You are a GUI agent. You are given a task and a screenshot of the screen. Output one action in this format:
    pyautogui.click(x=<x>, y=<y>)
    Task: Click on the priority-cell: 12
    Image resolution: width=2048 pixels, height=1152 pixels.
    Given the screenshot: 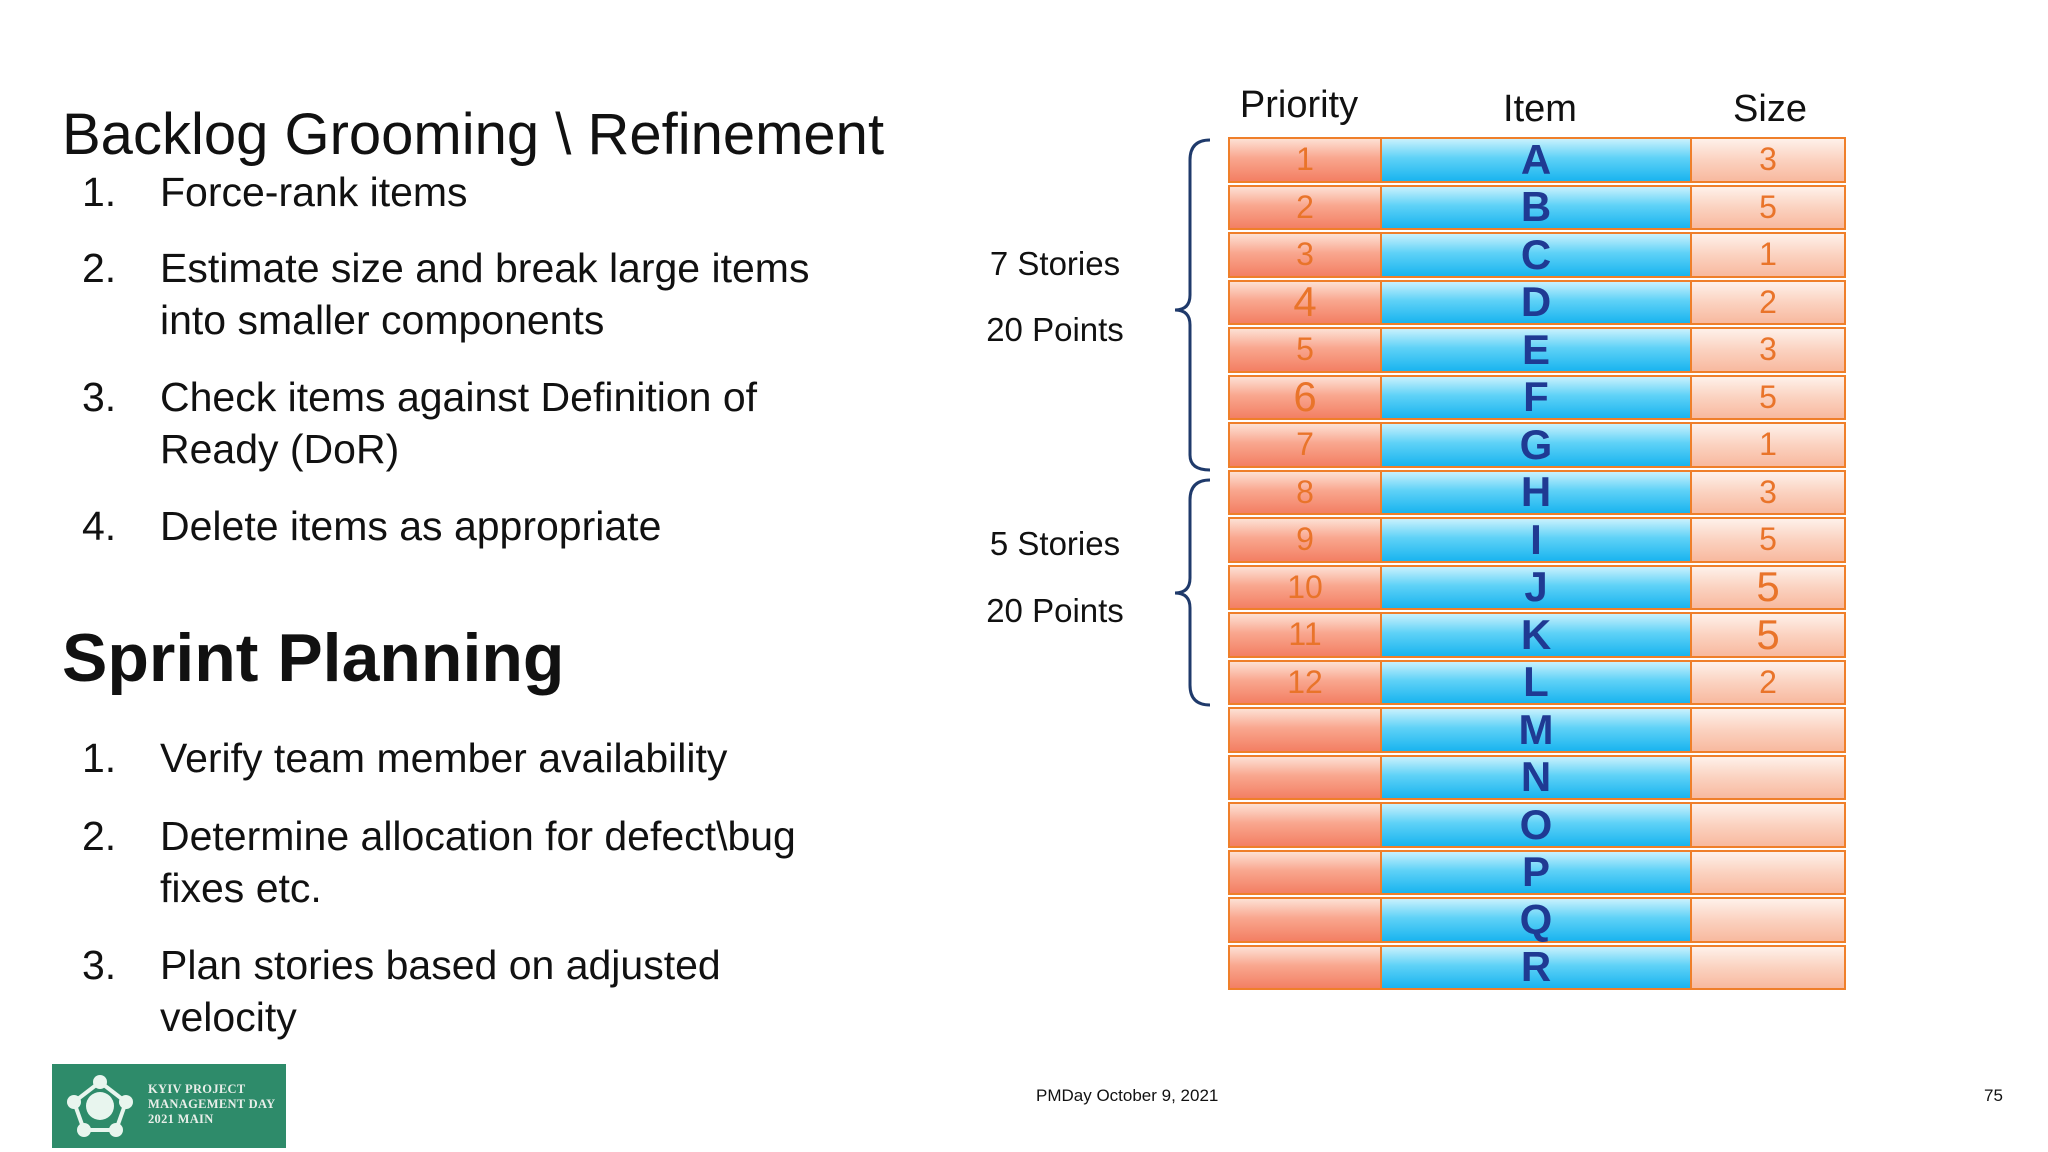 What is the action you would take?
    pyautogui.click(x=1305, y=682)
    